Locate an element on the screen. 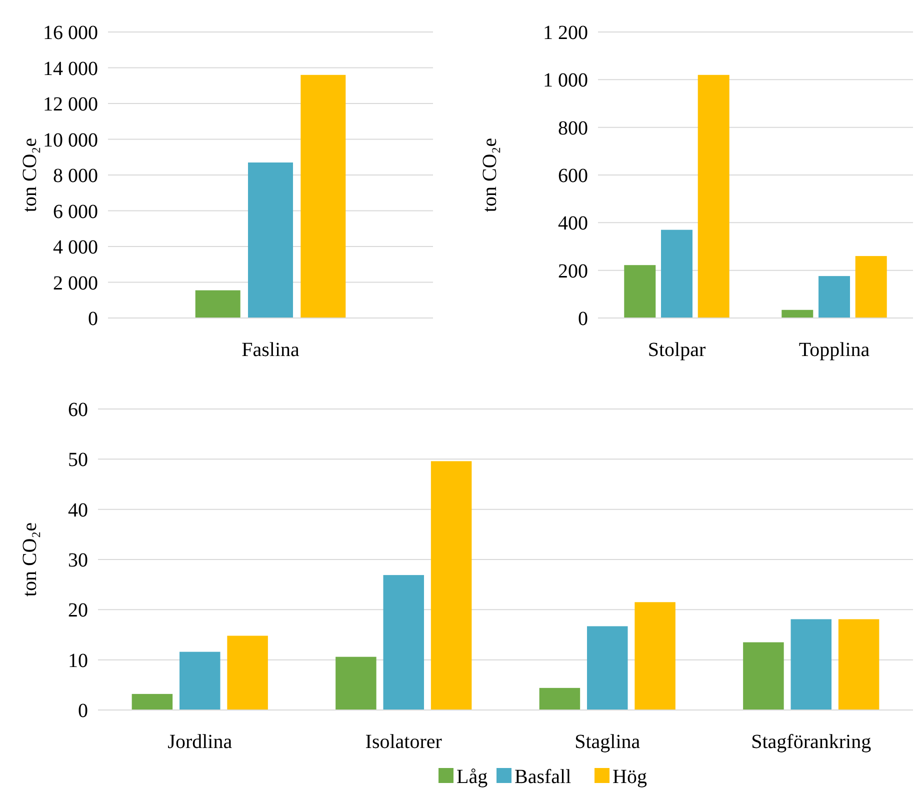 Image resolution: width=916 pixels, height=800 pixels. legend-label: Hög is located at coordinates (629, 777).